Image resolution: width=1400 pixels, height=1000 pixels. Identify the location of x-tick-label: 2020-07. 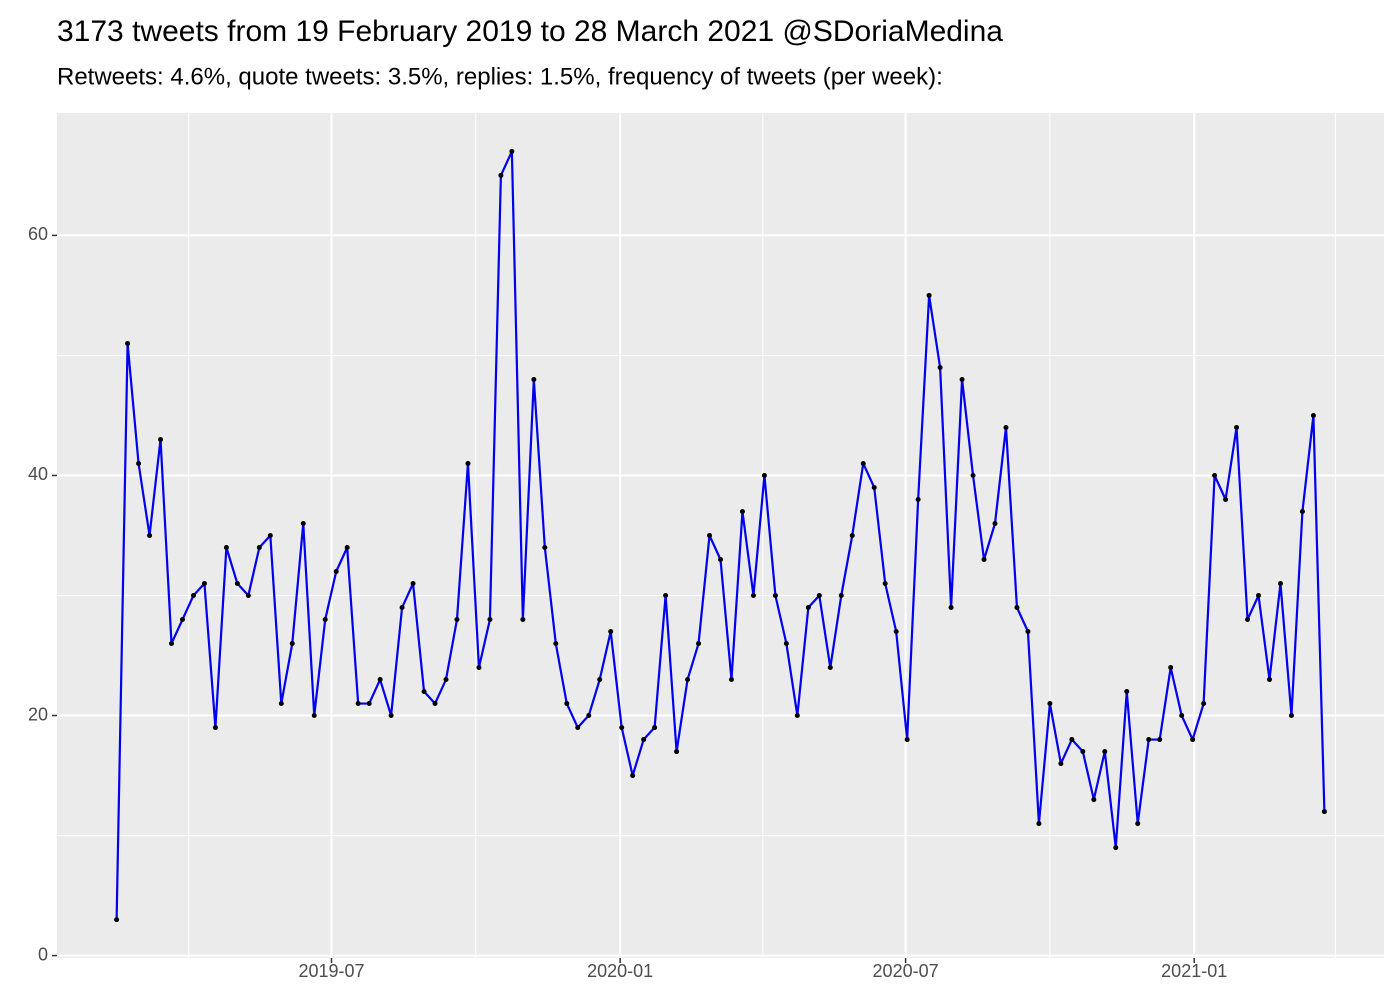
(906, 971).